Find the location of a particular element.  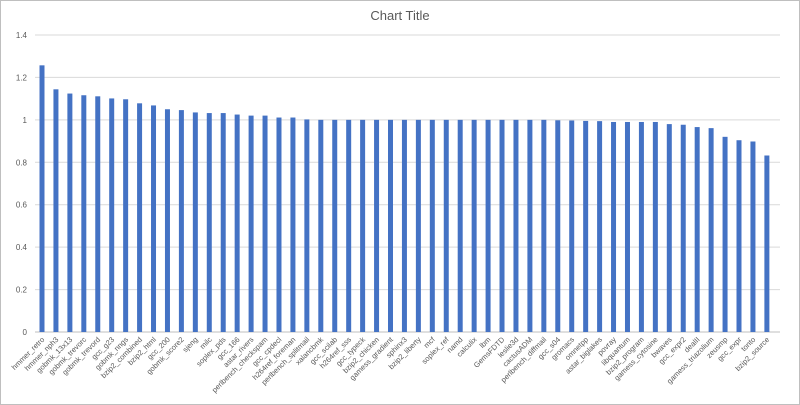

y-tick-label: 1 is located at coordinates (25, 120).